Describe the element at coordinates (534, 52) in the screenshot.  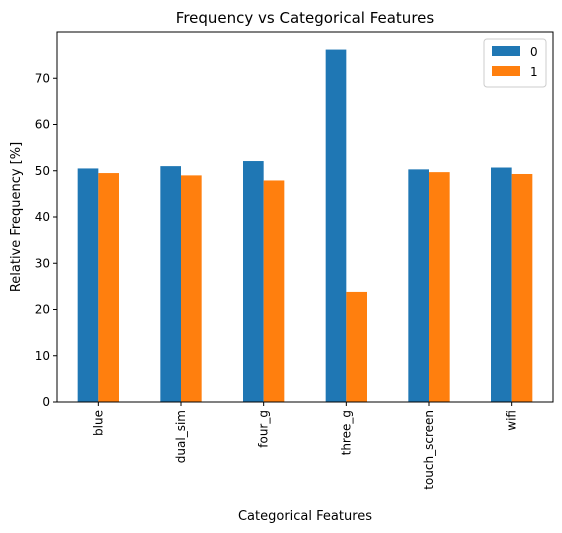
I see `legend-label-0: 0` at that location.